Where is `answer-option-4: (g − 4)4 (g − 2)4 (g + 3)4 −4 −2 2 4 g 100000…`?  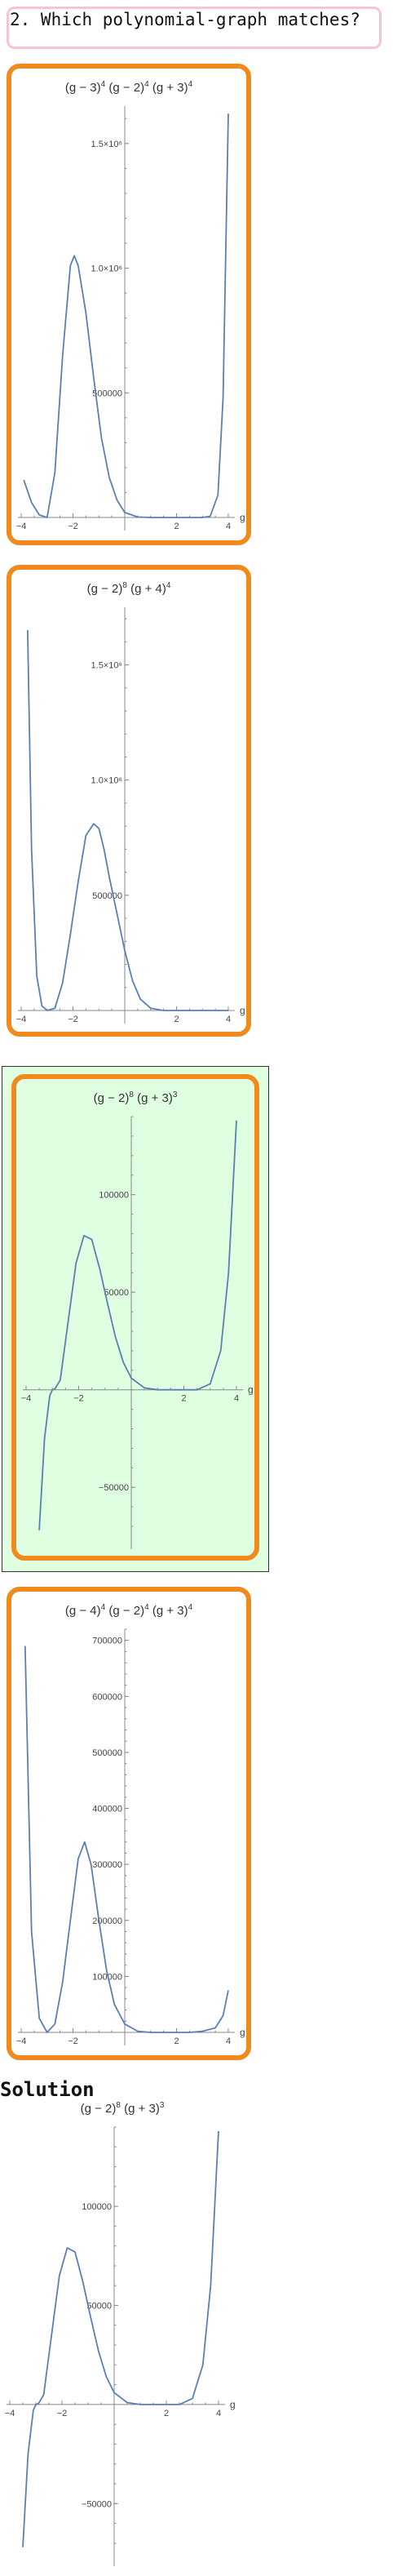 answer-option-4: (g − 4)4 (g − 2)4 (g + 3)4 −4 −2 2 4 g 100000… is located at coordinates (129, 1823).